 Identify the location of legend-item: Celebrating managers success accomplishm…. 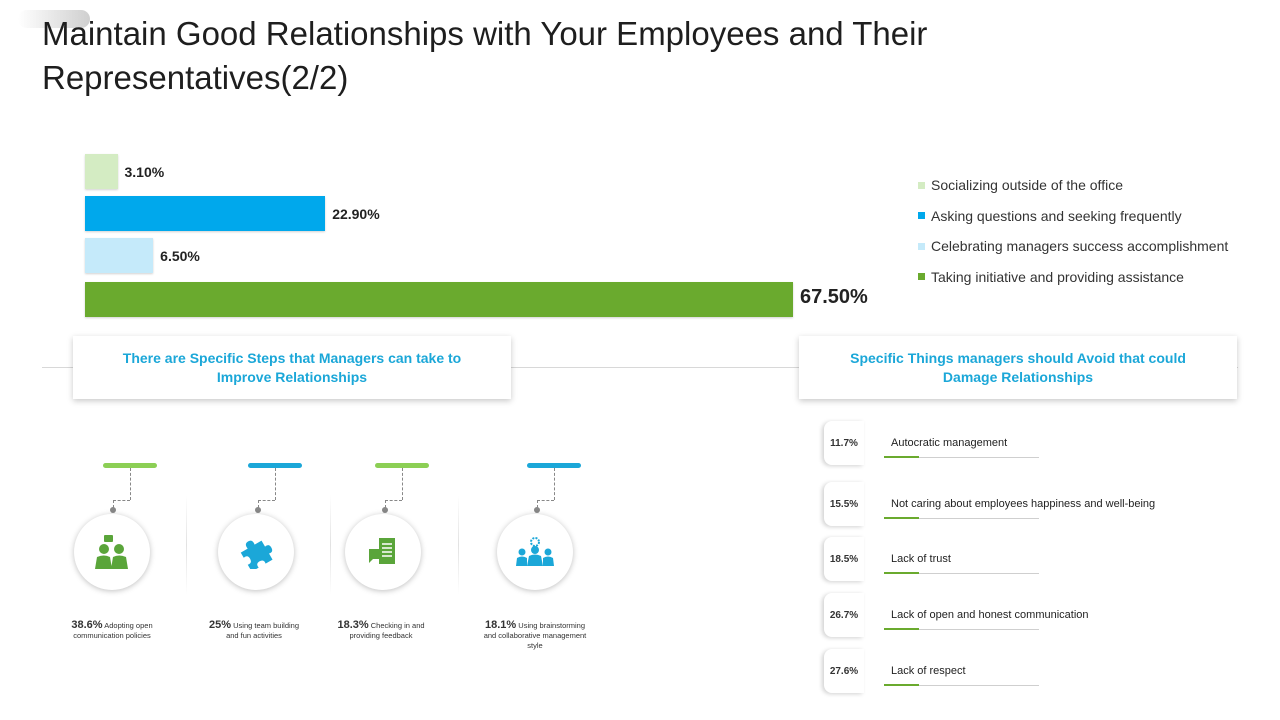
(1073, 246).